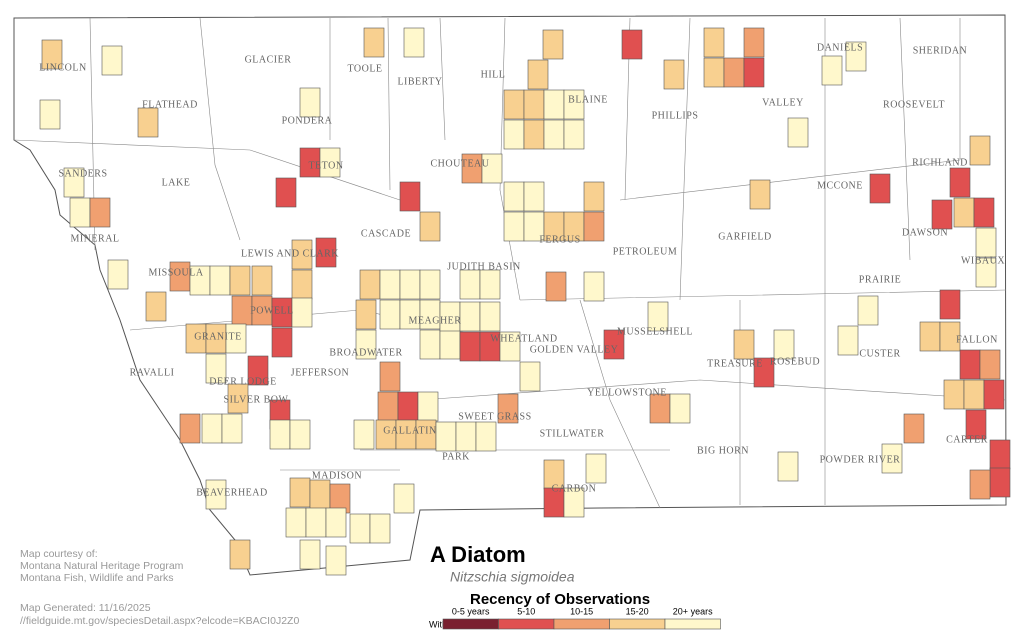 The width and height of the screenshot is (1024, 631). What do you see at coordinates (925, 232) in the screenshot?
I see `county-label: DAWSON` at bounding box center [925, 232].